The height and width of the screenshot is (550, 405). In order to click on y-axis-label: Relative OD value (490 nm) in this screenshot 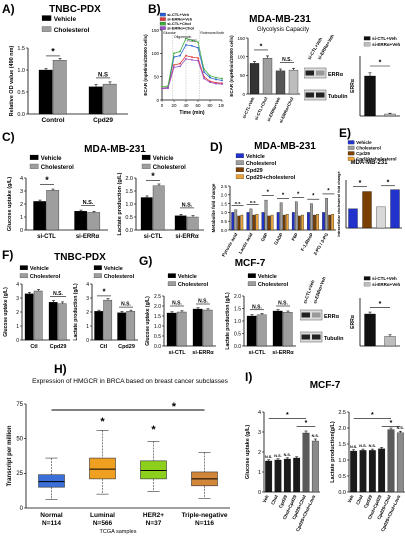, I will do `click(12, 81)`.